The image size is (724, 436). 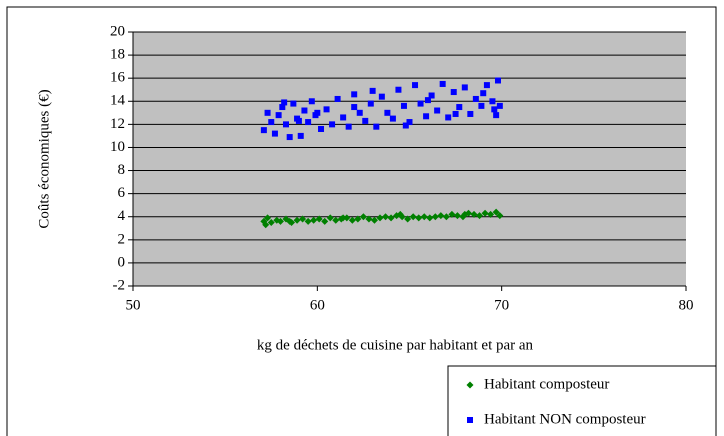 I want to click on legend, so click(x=582, y=400).